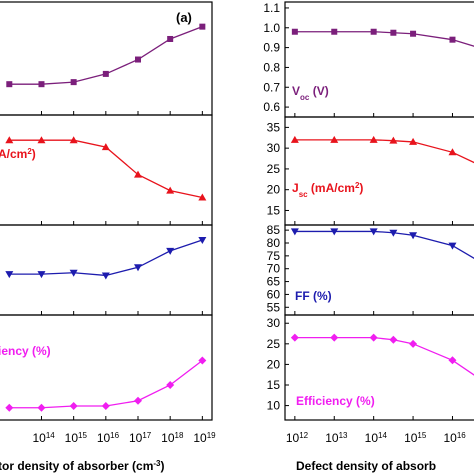 This screenshot has height=474, width=474. I want to click on series-label: FF (%), so click(313, 296).